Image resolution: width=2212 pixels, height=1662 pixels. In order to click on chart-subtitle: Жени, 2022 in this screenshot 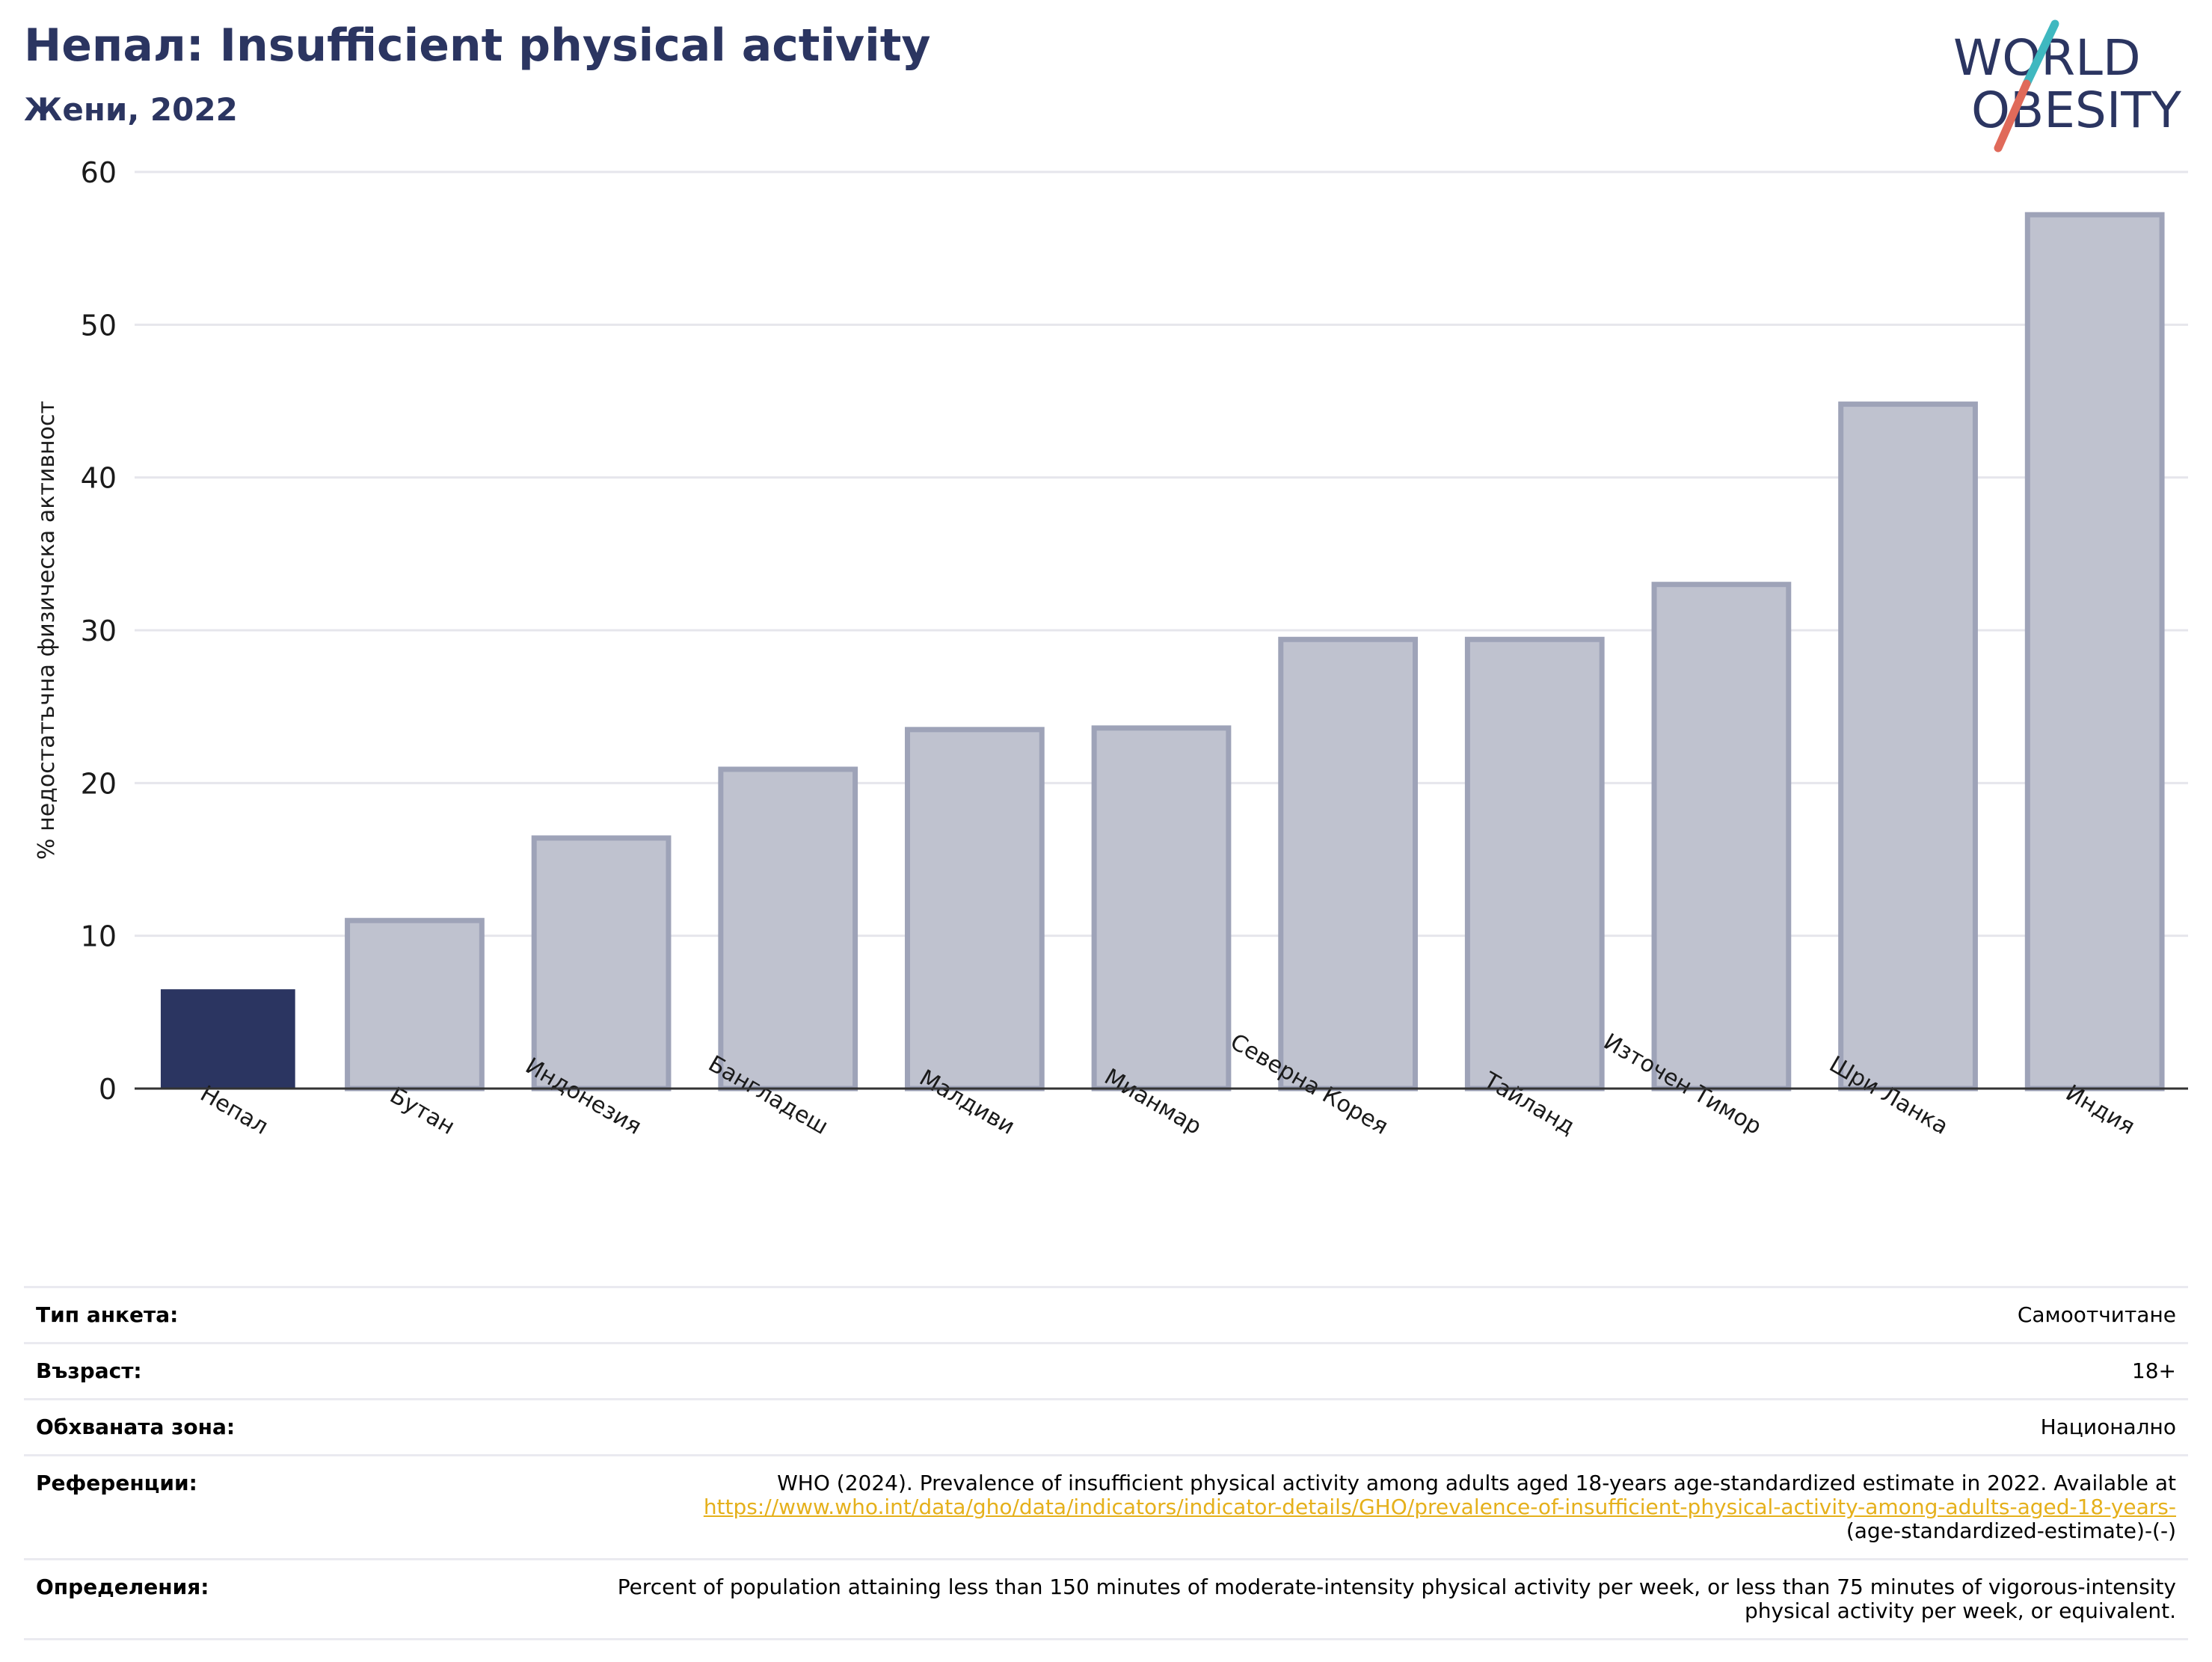, I will do `click(131, 109)`.